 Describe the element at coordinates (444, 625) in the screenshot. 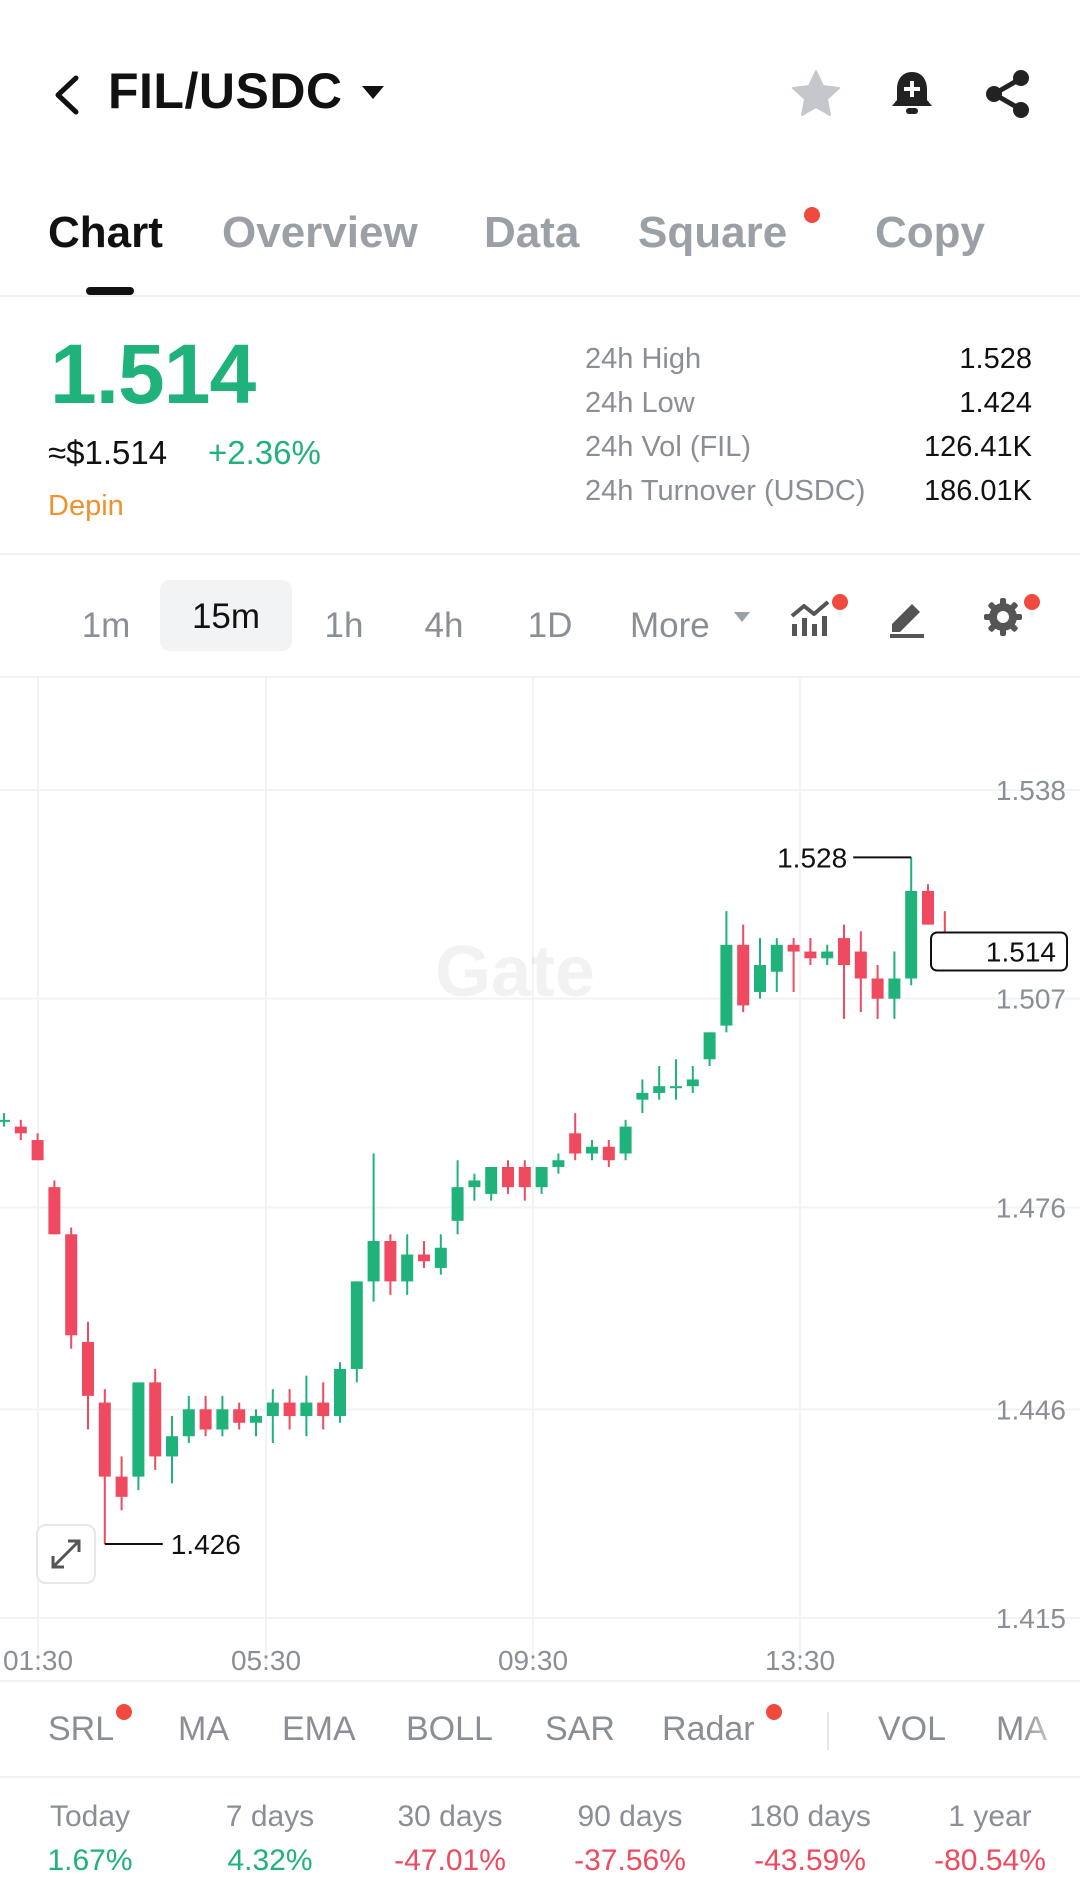

I see `interval-4h: 4h` at that location.